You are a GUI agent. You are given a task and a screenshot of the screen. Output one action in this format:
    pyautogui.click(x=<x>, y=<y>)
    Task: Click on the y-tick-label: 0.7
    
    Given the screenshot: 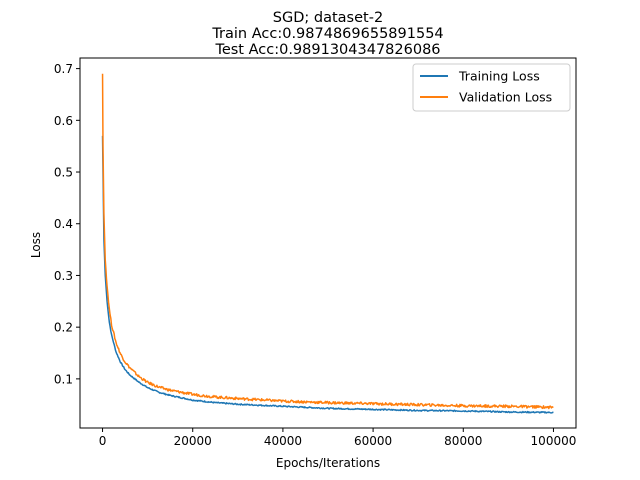 What is the action you would take?
    pyautogui.click(x=63, y=69)
    